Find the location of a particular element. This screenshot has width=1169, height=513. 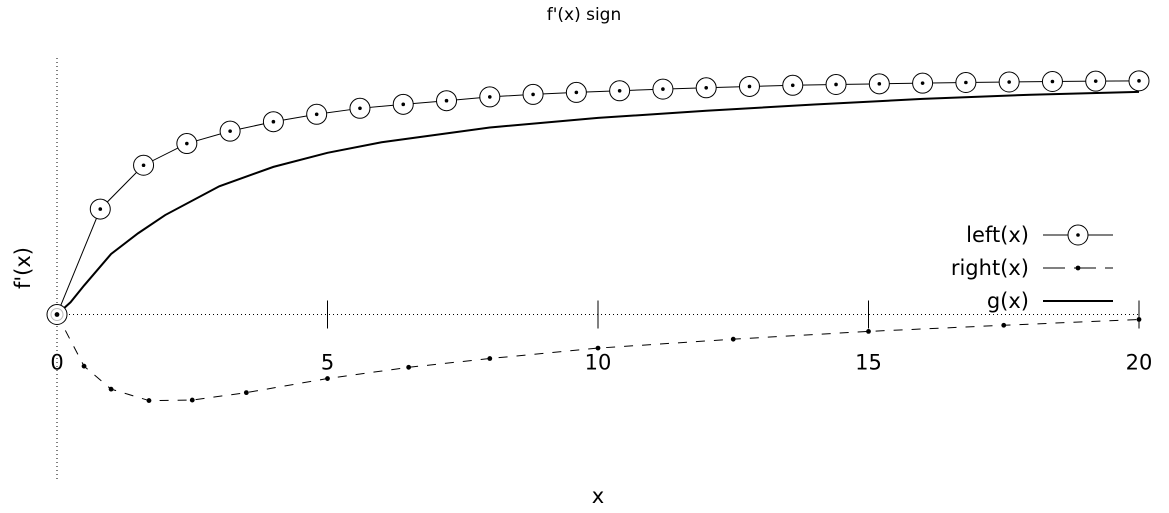

x-tick-label: 0 is located at coordinates (56, 363).